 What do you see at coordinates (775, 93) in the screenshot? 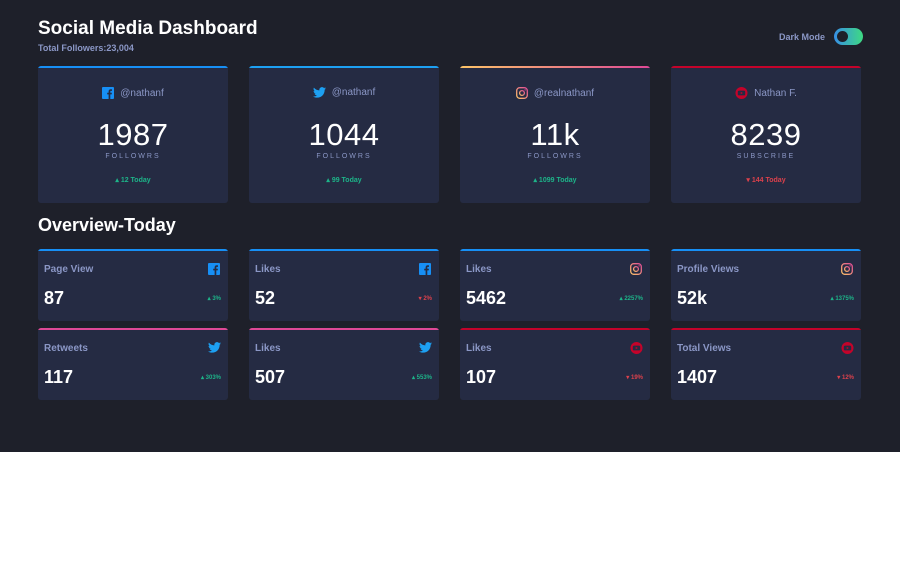
I see `card-handle: Nathan F.` at bounding box center [775, 93].